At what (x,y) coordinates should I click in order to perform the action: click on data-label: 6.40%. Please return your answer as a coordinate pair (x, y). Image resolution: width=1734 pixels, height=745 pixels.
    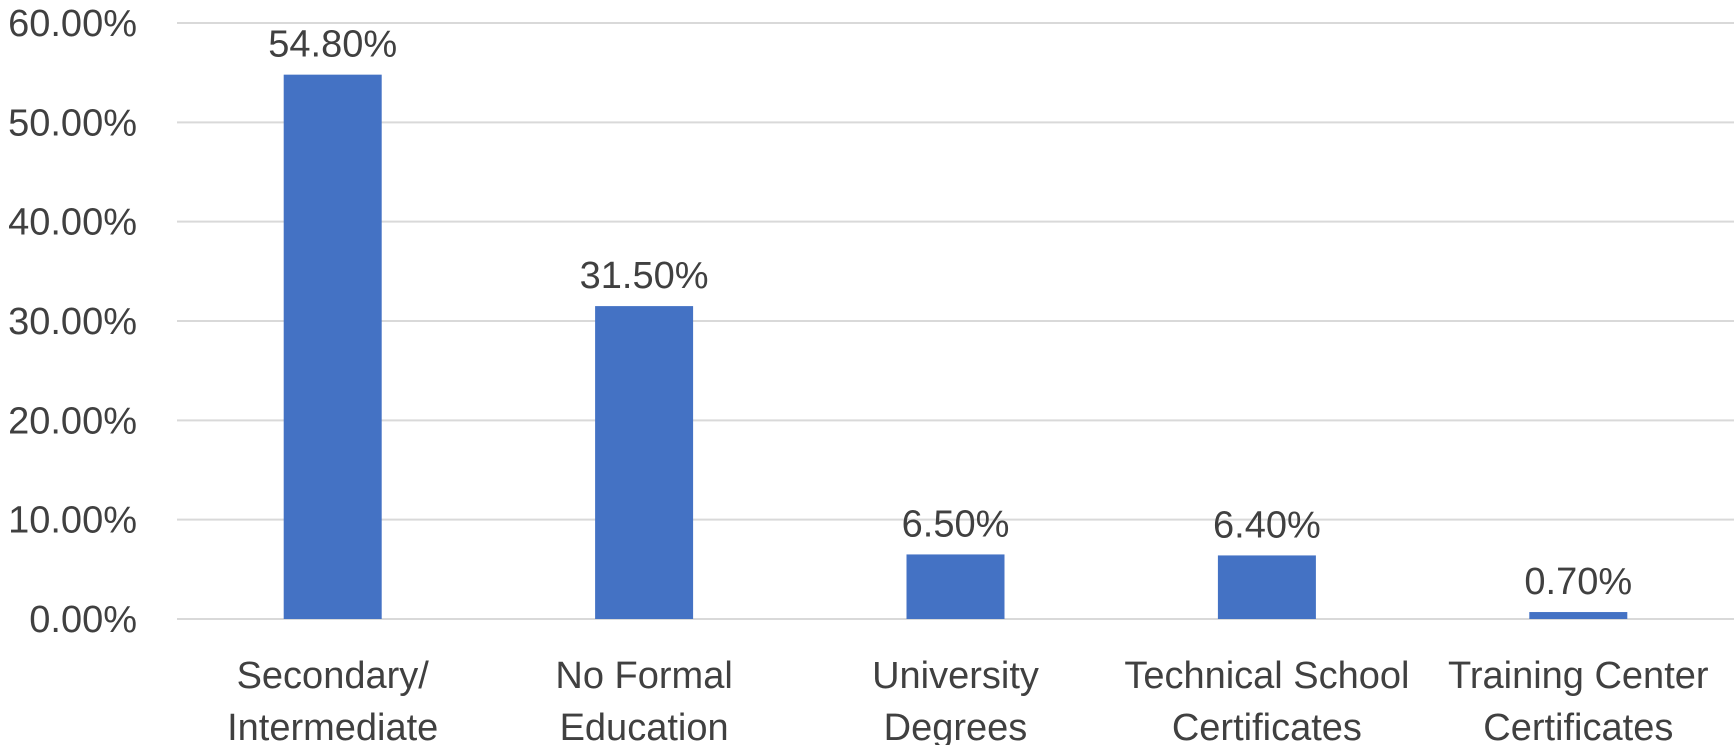
    Looking at the image, I should click on (1267, 525).